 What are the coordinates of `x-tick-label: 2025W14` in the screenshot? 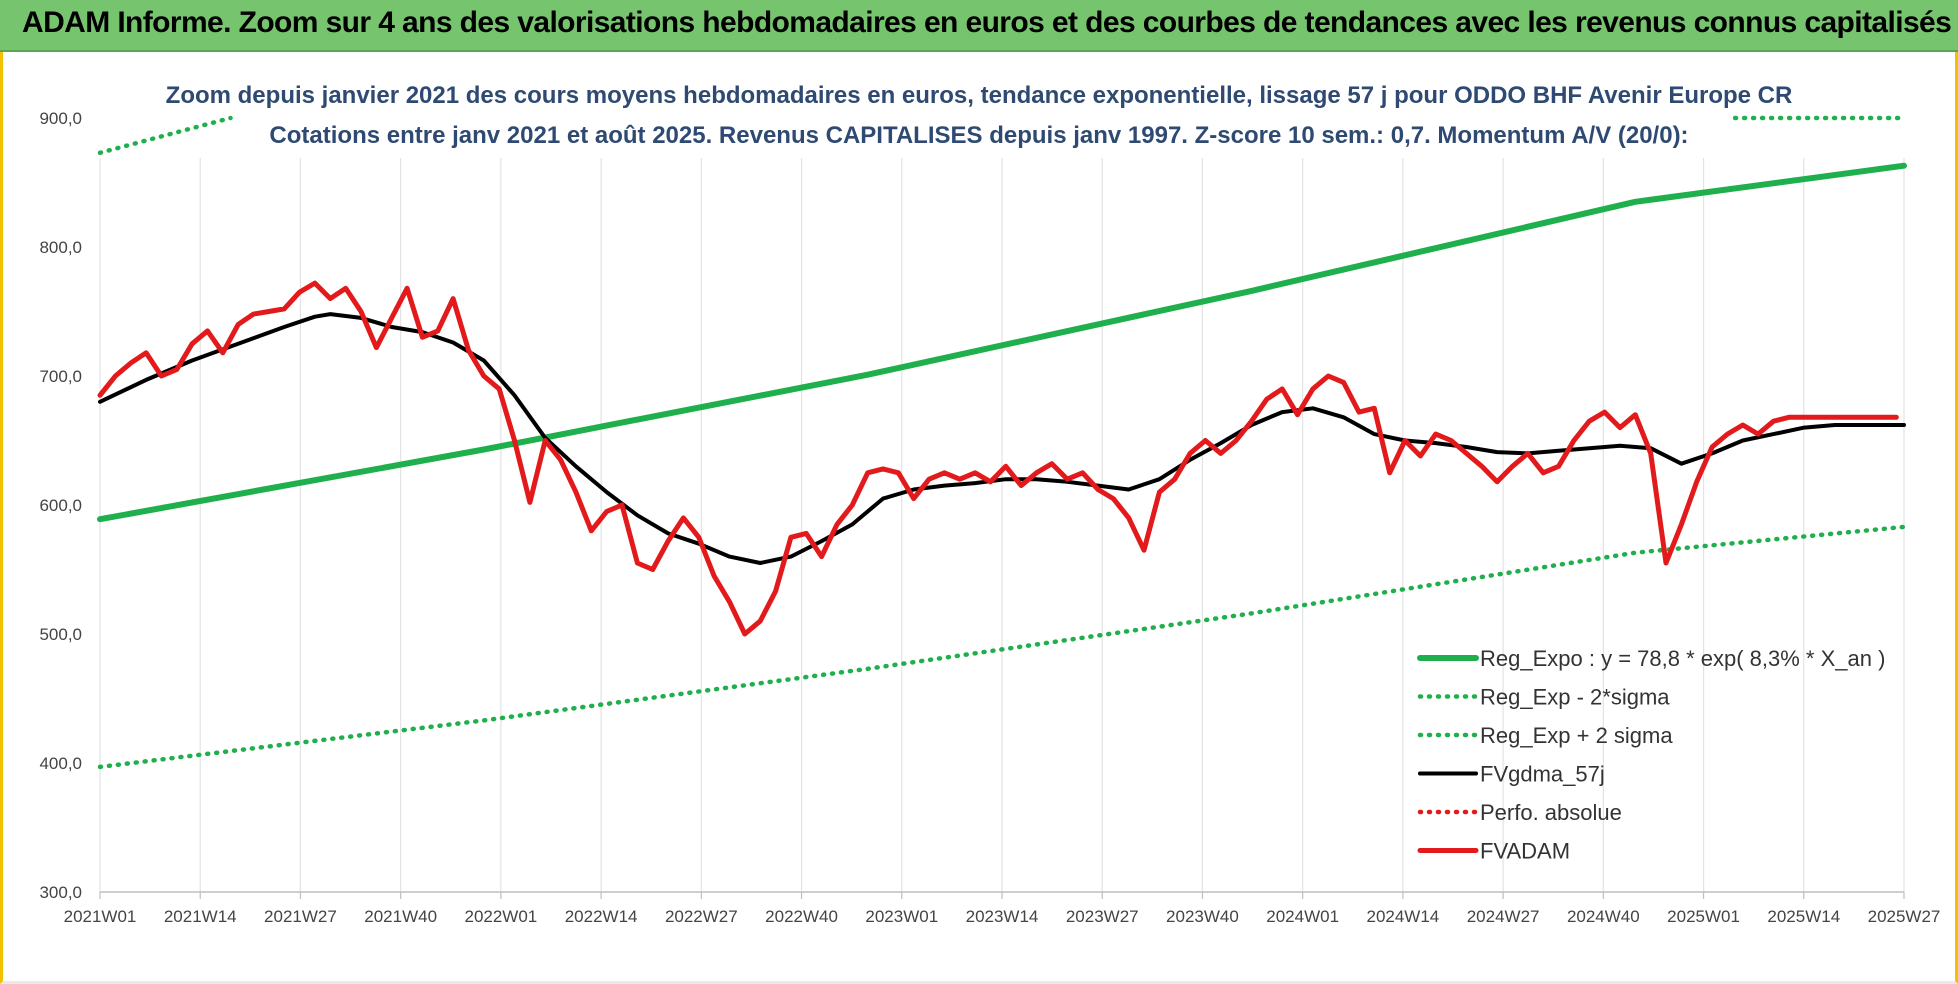 It's located at (1803, 916).